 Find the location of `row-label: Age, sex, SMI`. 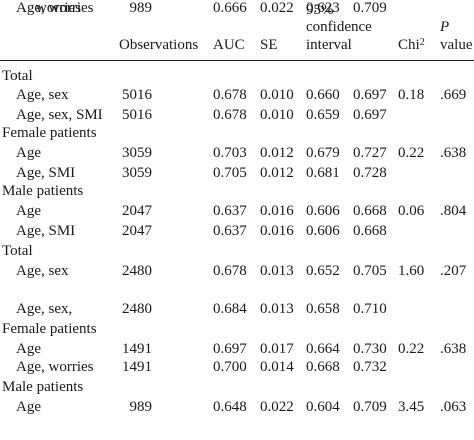

row-label: Age, sex, SMI is located at coordinates (59, 115).